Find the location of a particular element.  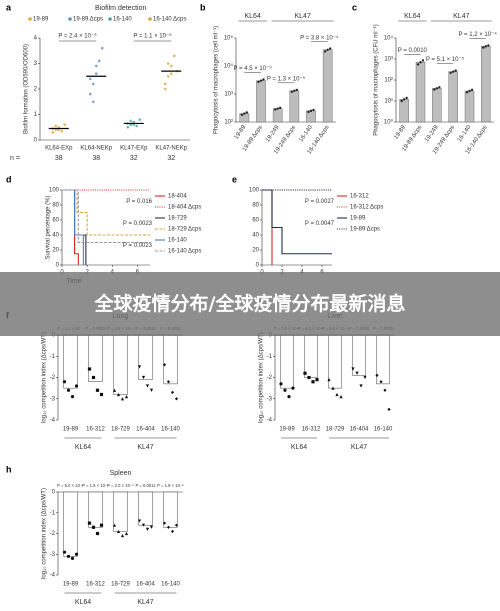

y-tick-label: -1 is located at coordinates (53, 357).